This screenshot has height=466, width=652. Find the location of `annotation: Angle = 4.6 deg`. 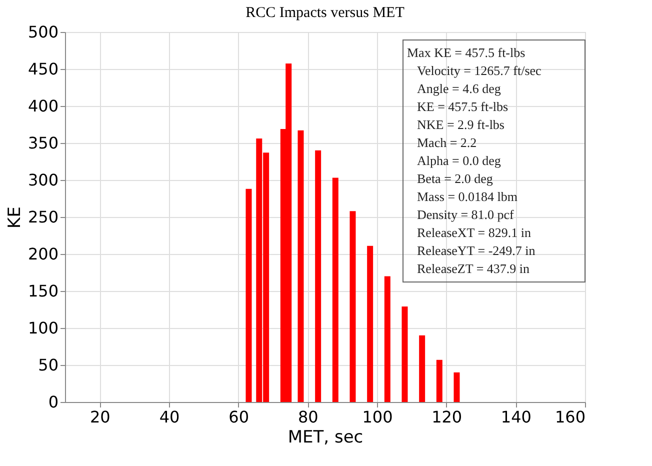

annotation: Angle = 4.6 deg is located at coordinates (459, 88).